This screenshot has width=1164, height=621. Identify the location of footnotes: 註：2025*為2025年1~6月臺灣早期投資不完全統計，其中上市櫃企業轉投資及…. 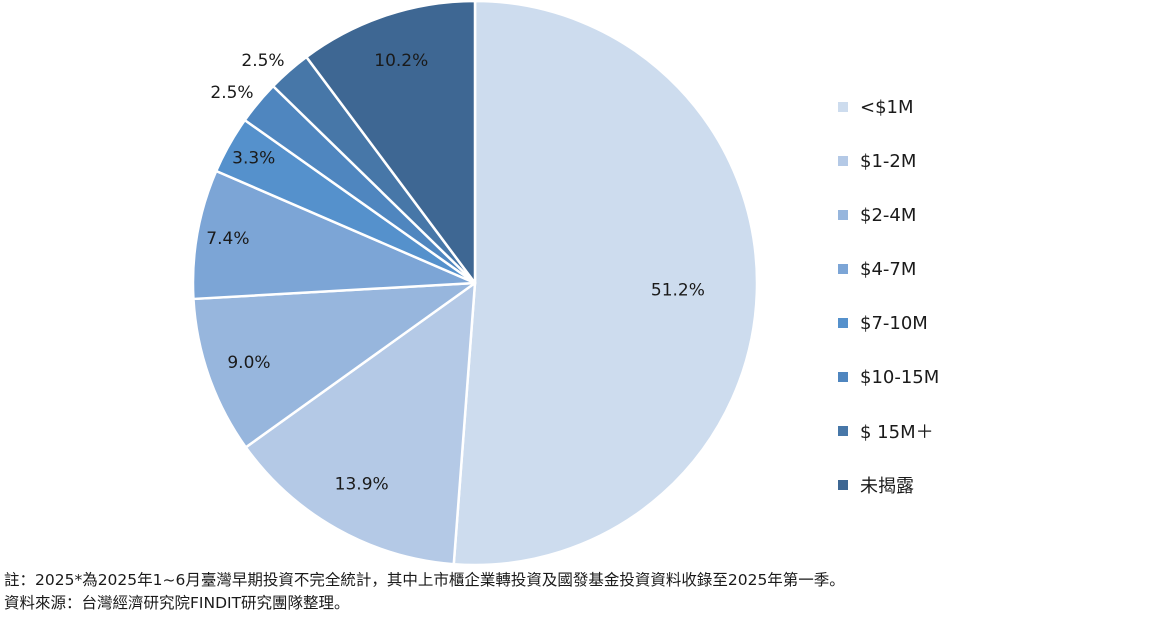
(584, 592).